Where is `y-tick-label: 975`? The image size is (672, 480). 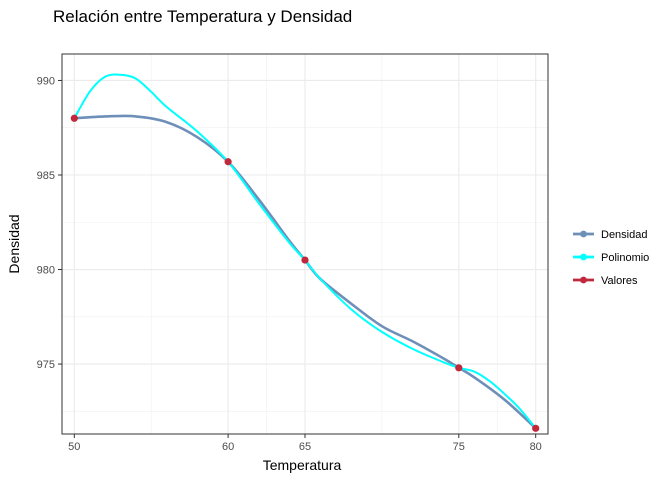 y-tick-label: 975 is located at coordinates (46, 365).